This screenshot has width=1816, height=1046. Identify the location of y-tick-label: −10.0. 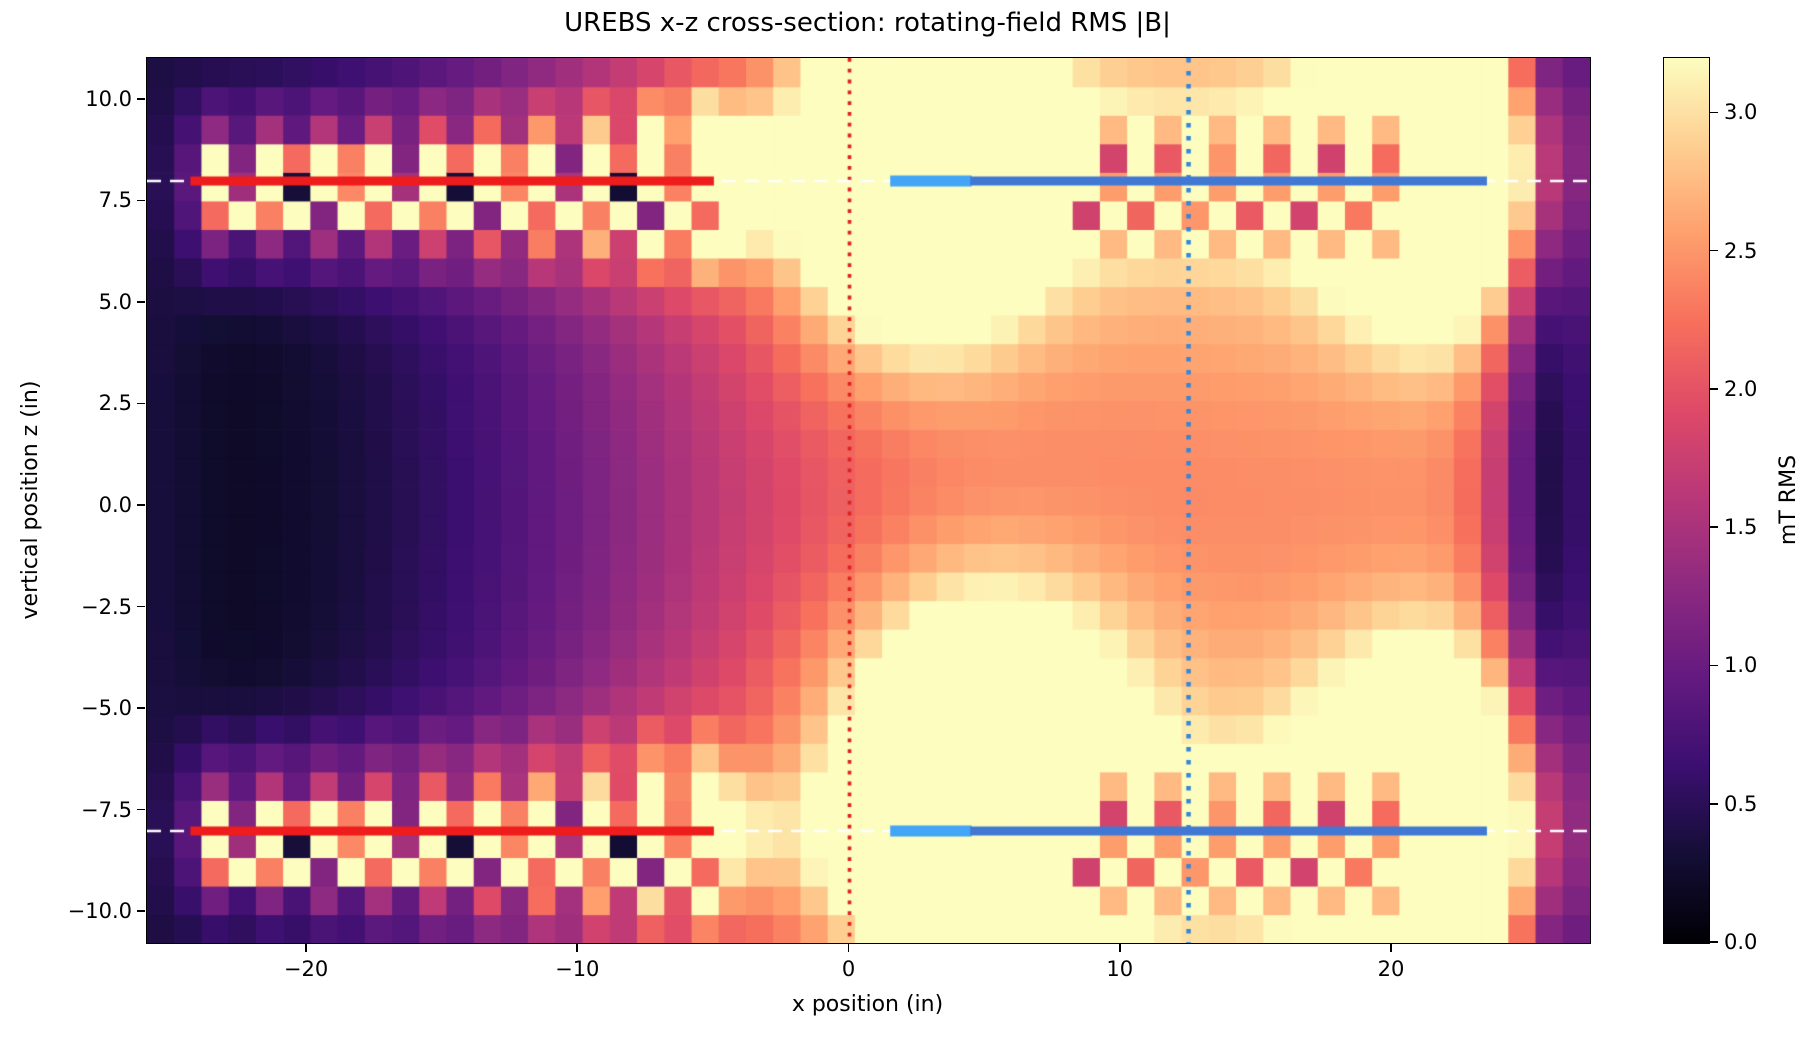
(99, 911).